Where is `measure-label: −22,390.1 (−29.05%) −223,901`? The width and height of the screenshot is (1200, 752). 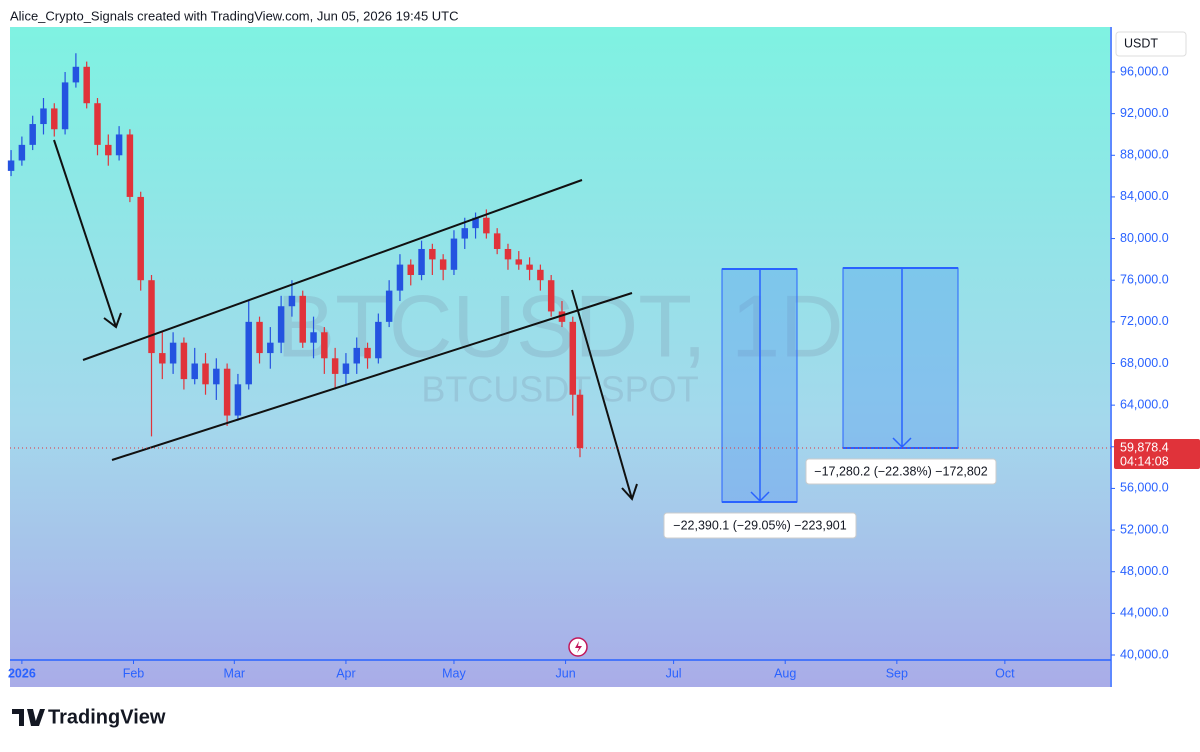 measure-label: −22,390.1 (−29.05%) −223,901 is located at coordinates (759, 525).